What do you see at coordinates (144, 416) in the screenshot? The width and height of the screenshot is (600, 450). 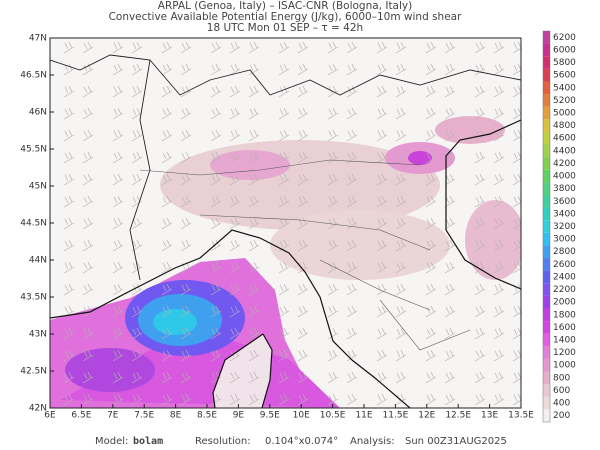 I see `lon-label: 7.5E` at bounding box center [144, 416].